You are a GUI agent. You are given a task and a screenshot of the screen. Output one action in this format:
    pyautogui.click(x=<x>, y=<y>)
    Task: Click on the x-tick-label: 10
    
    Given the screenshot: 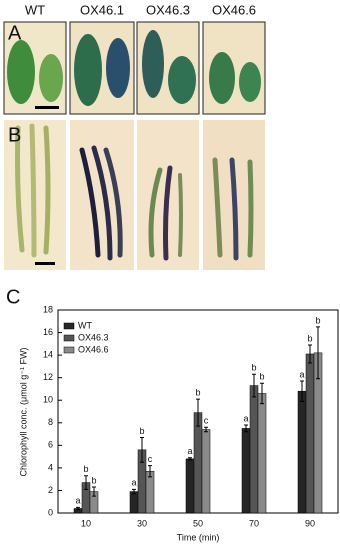 What is the action you would take?
    pyautogui.click(x=86, y=523)
    